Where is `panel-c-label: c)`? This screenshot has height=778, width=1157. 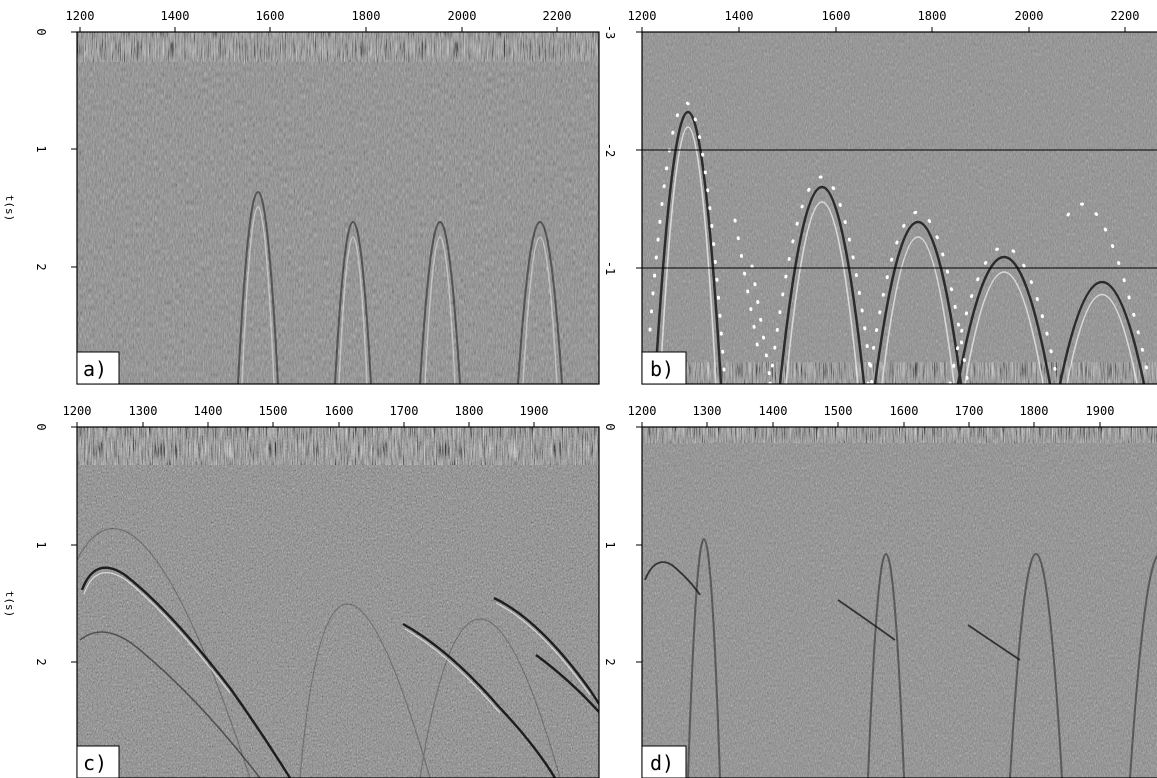 panel-c-label: c) is located at coordinates (95, 763).